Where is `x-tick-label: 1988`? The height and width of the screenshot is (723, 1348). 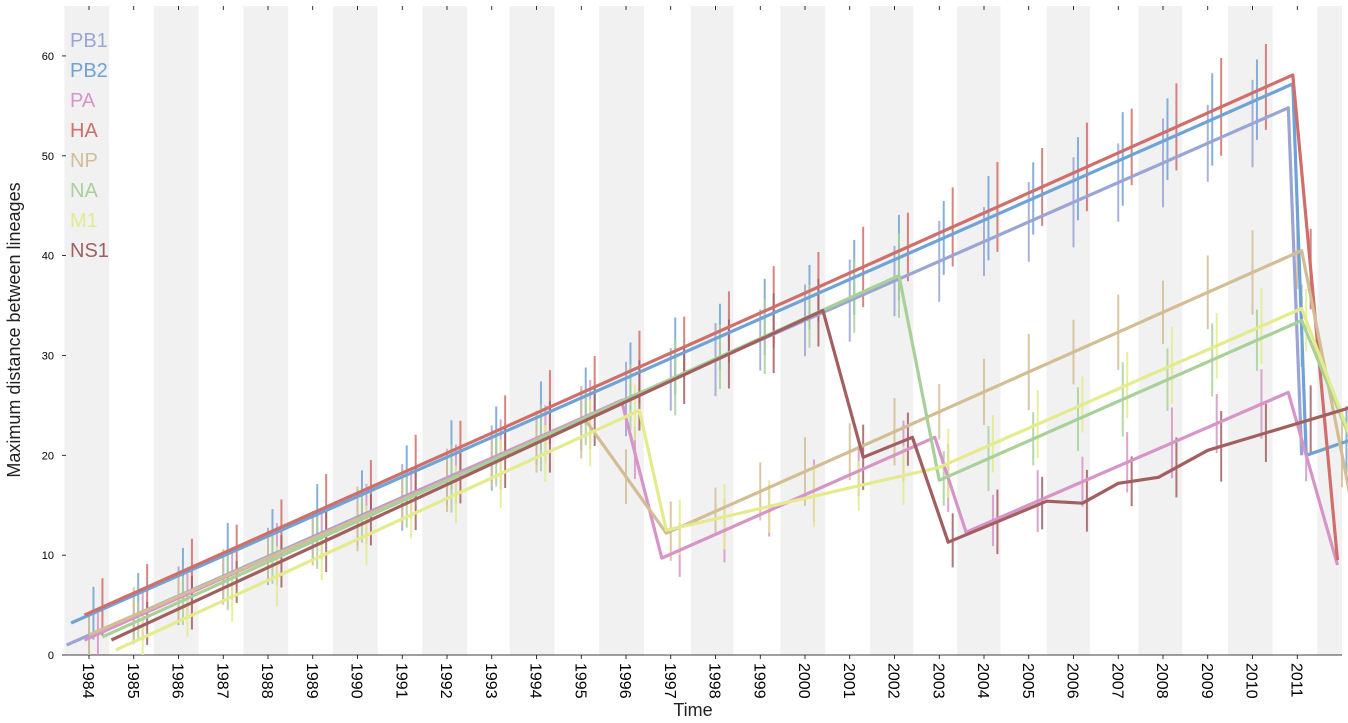 x-tick-label: 1988 is located at coordinates (266, 681).